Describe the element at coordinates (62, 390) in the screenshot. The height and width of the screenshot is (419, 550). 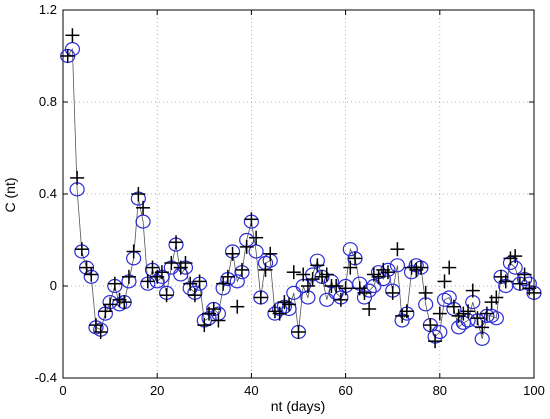
I see `x-tick-label: 0` at that location.